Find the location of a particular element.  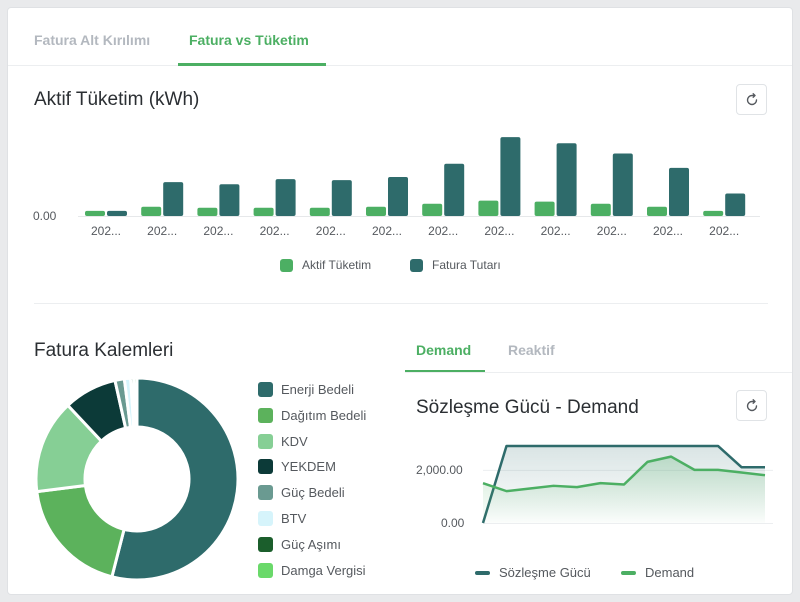

legend-demand: Demand is located at coordinates (657, 572).